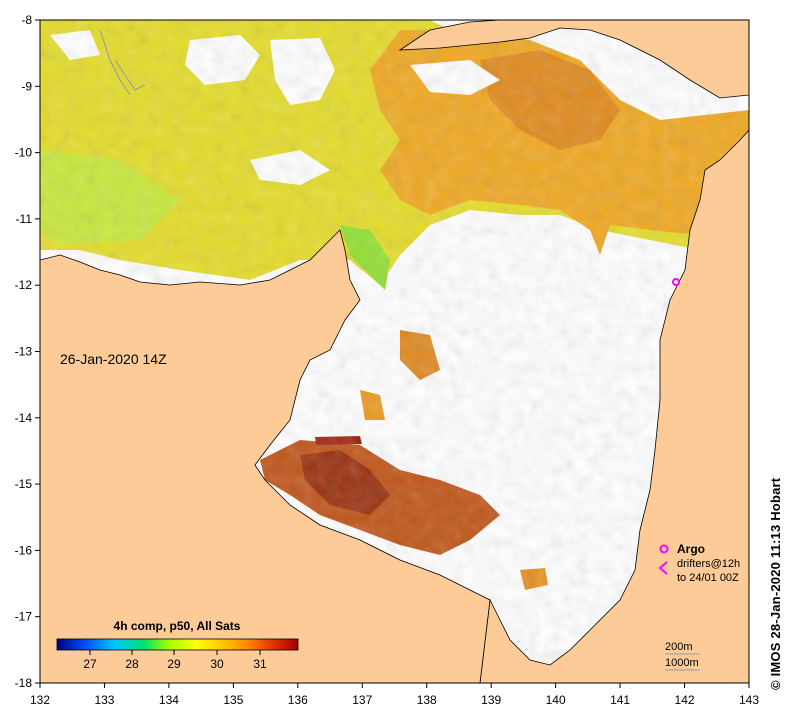  I want to click on bathy-1000-label: 1000m, so click(682, 663).